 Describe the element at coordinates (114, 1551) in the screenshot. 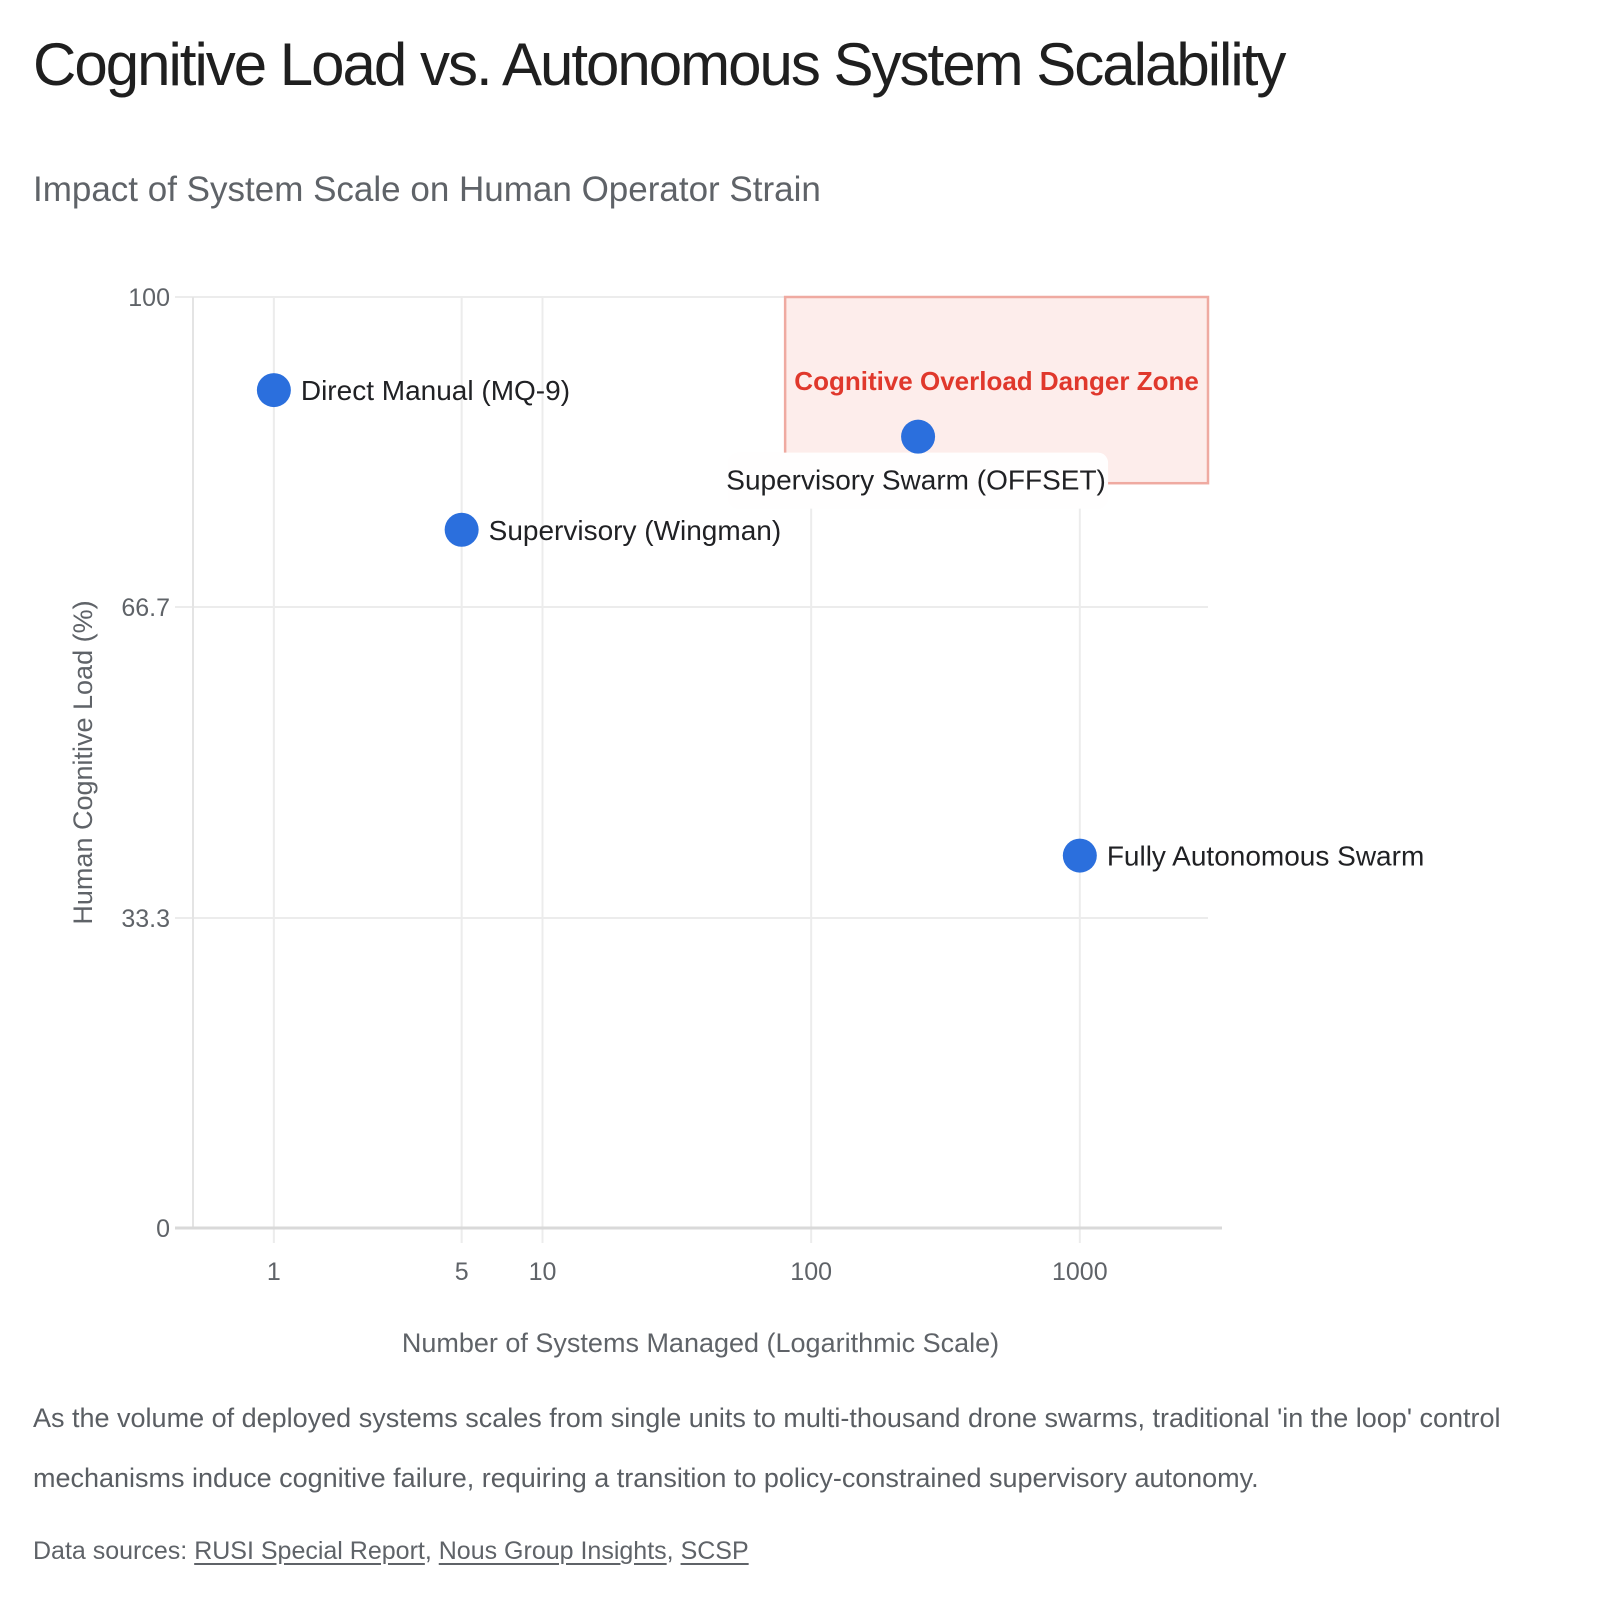

I see `sources-prefix: Data sources:` at that location.